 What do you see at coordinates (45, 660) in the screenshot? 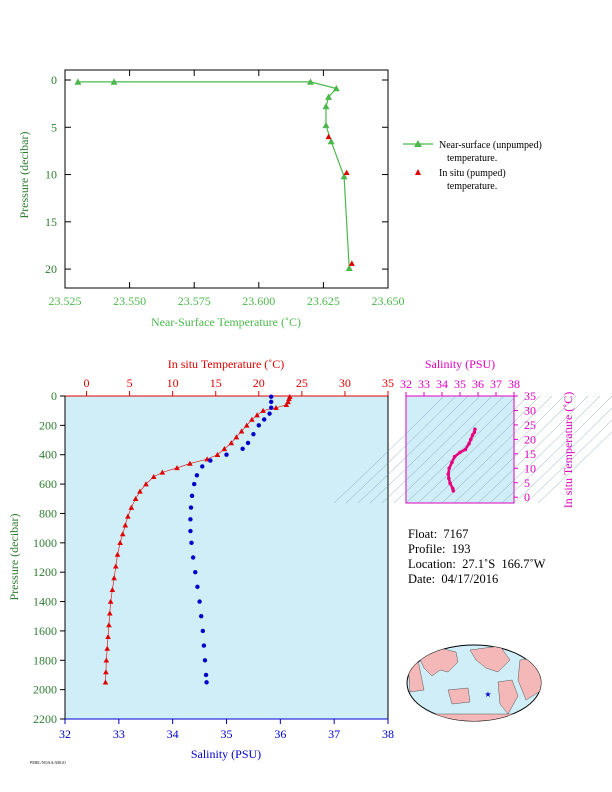
I see `pressure-tick-label: 1800` at bounding box center [45, 660].